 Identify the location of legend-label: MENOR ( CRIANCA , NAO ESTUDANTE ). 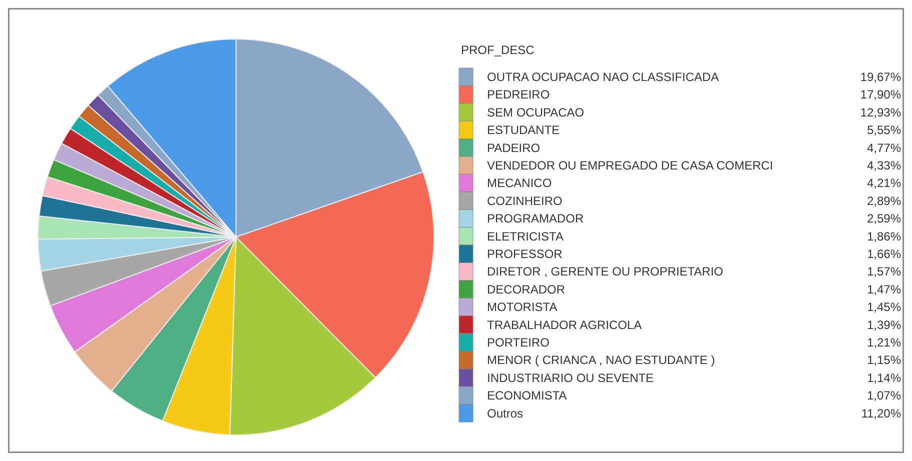
(601, 360).